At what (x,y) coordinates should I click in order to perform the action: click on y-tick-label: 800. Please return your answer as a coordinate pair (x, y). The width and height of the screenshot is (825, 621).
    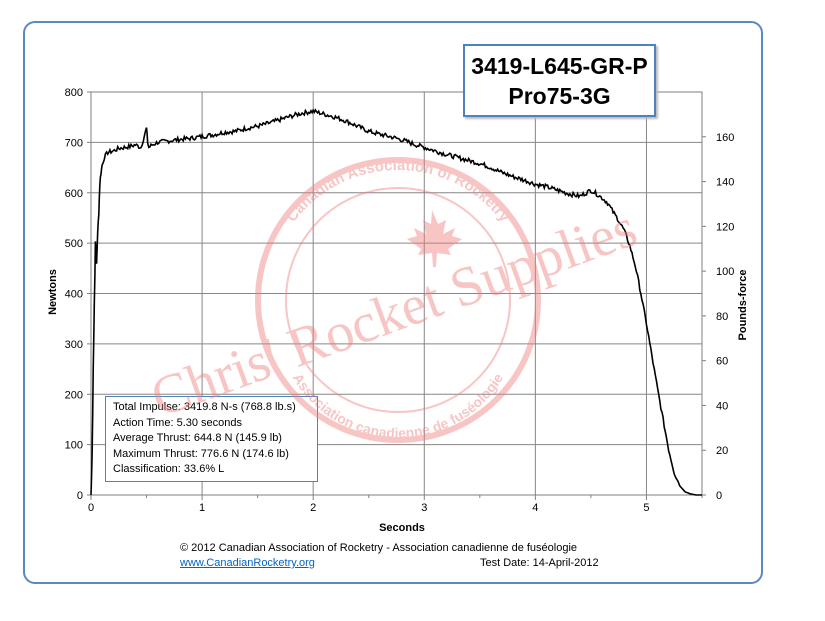
    Looking at the image, I should click on (74, 93).